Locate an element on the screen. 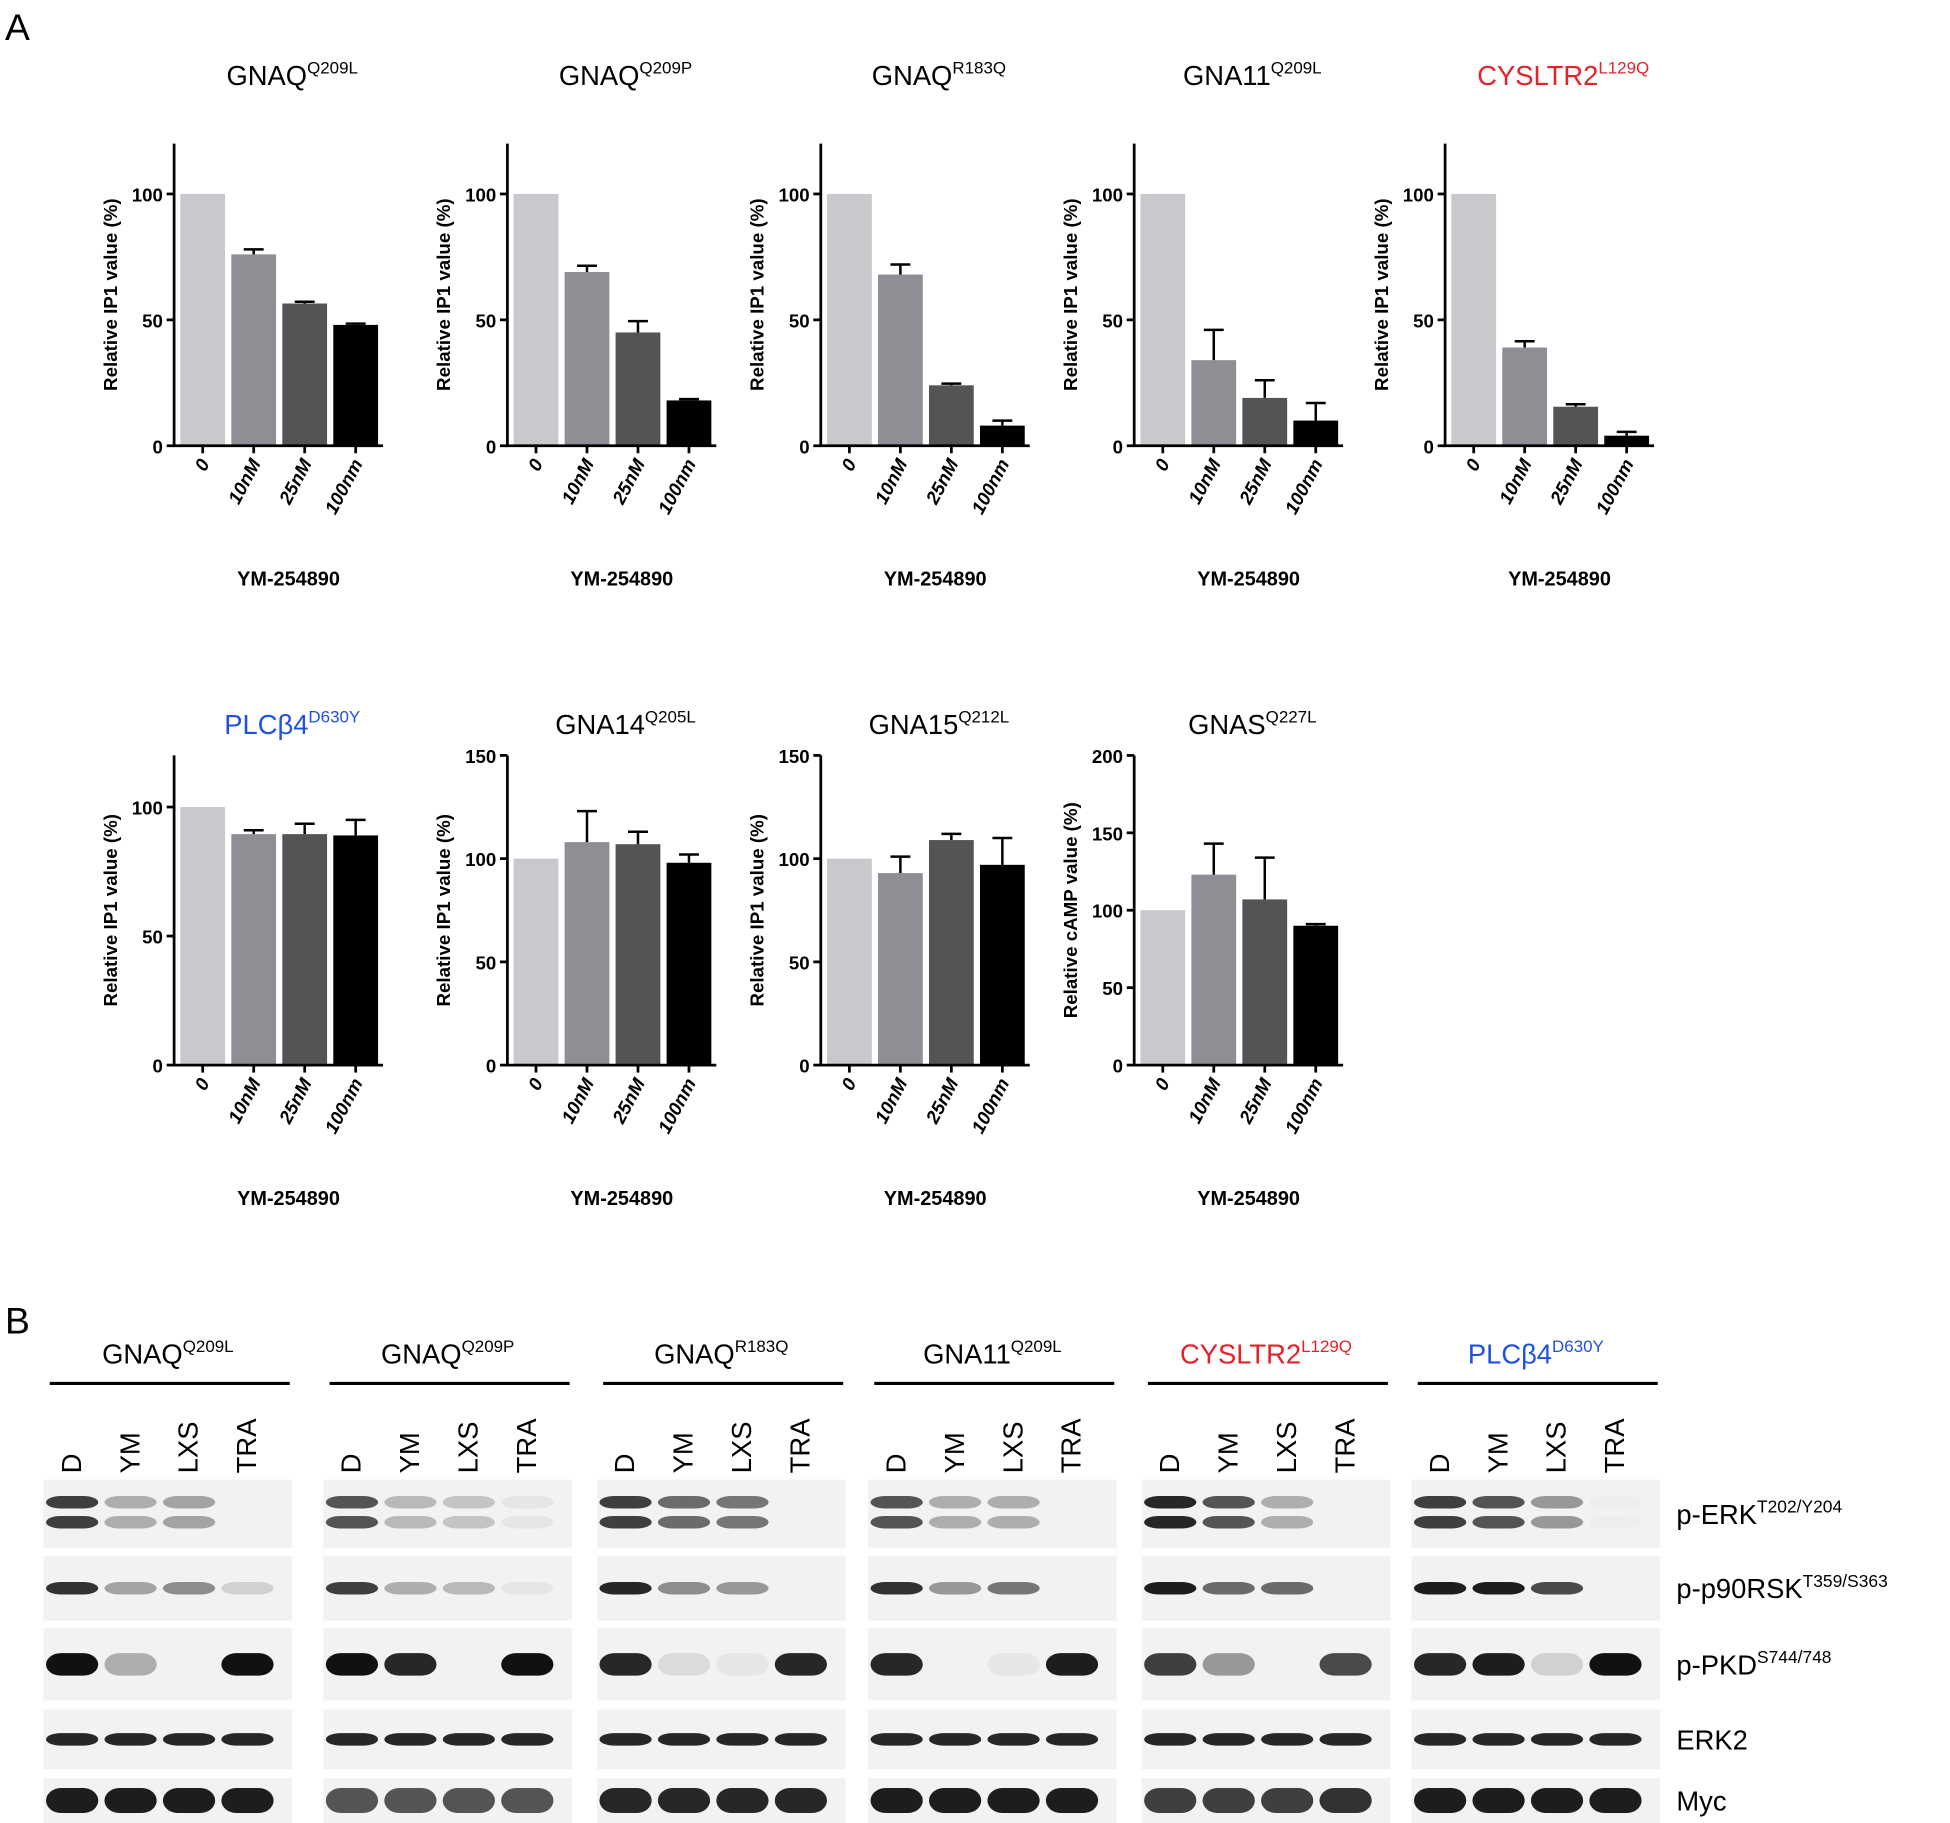  chart-title: GNAQQ209L is located at coordinates (292, 74).